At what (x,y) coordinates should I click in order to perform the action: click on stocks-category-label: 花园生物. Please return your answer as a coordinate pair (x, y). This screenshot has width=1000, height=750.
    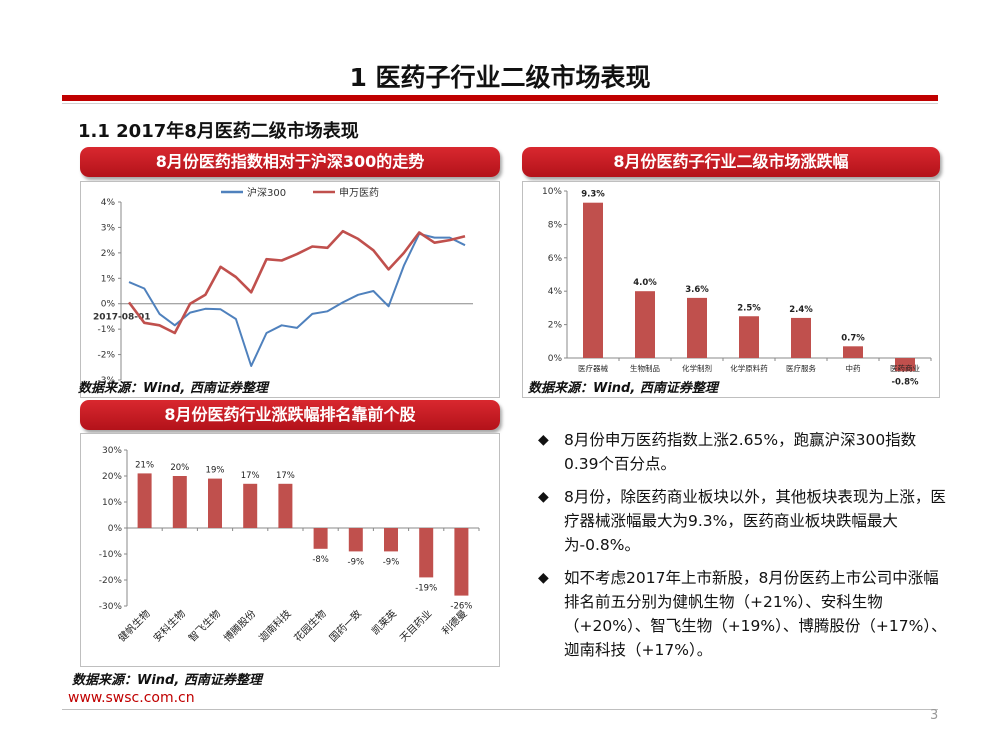
    Looking at the image, I should click on (309, 625).